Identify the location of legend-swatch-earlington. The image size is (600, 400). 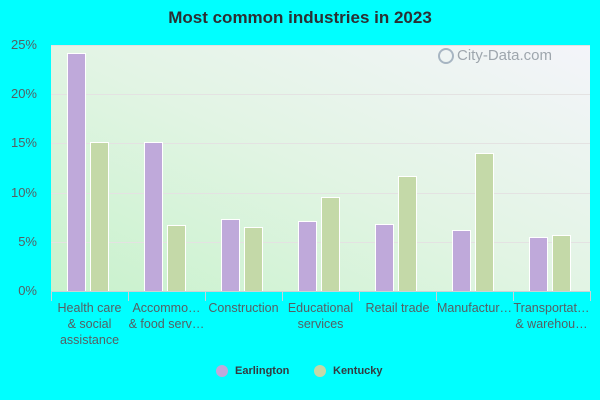
(222, 371).